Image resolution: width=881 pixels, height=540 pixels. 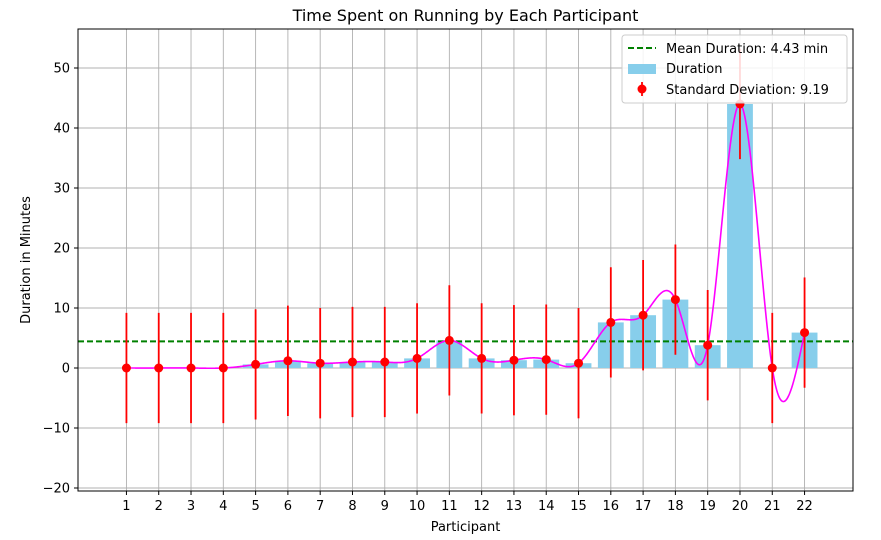 I want to click on y-tick-label-50: 50, so click(x=61, y=69).